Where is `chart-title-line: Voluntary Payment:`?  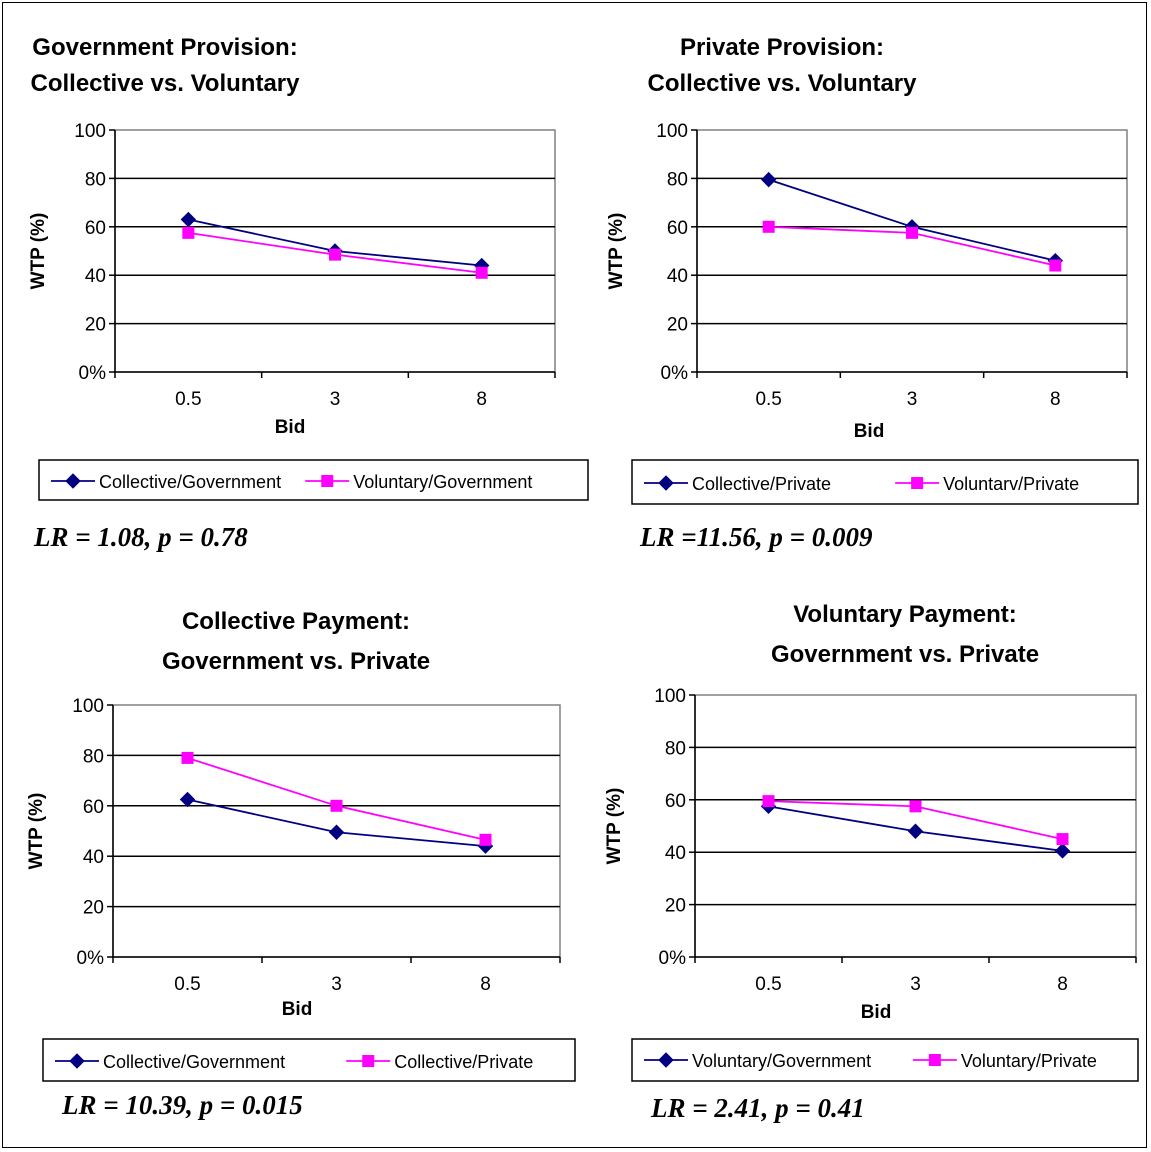 chart-title-line: Voluntary Payment: is located at coordinates (905, 614).